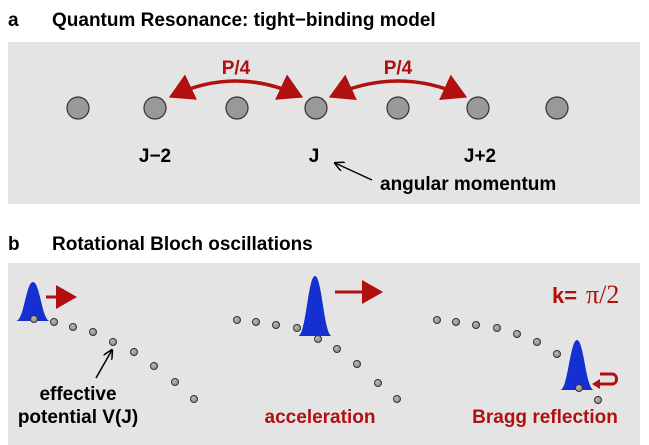 The image size is (649, 445). What do you see at coordinates (320, 417) in the screenshot?
I see `stage-label: acceleration` at bounding box center [320, 417].